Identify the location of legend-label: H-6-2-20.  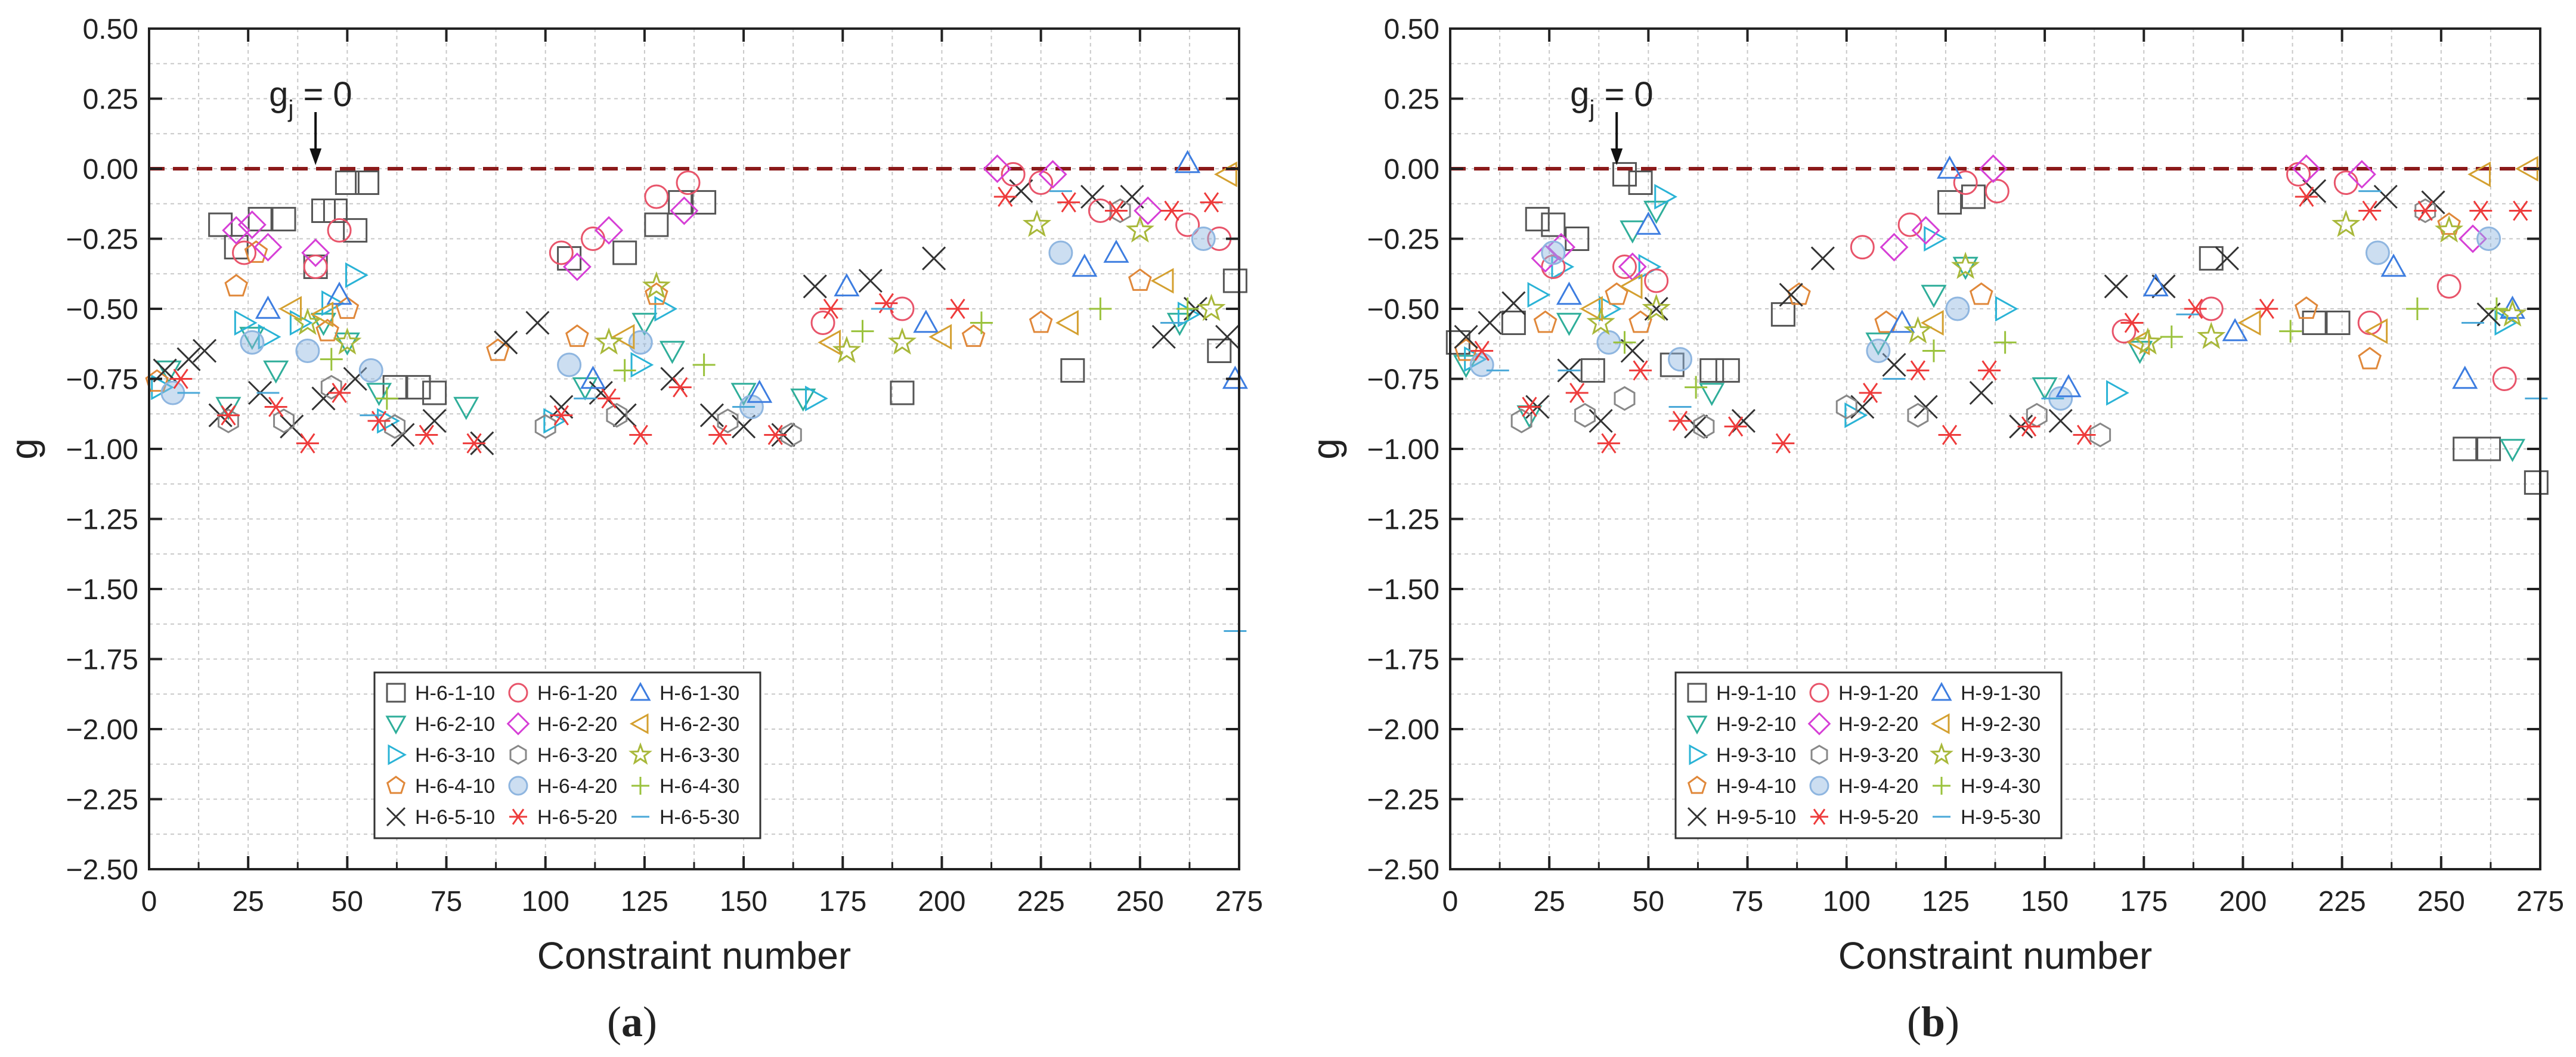
(577, 725).